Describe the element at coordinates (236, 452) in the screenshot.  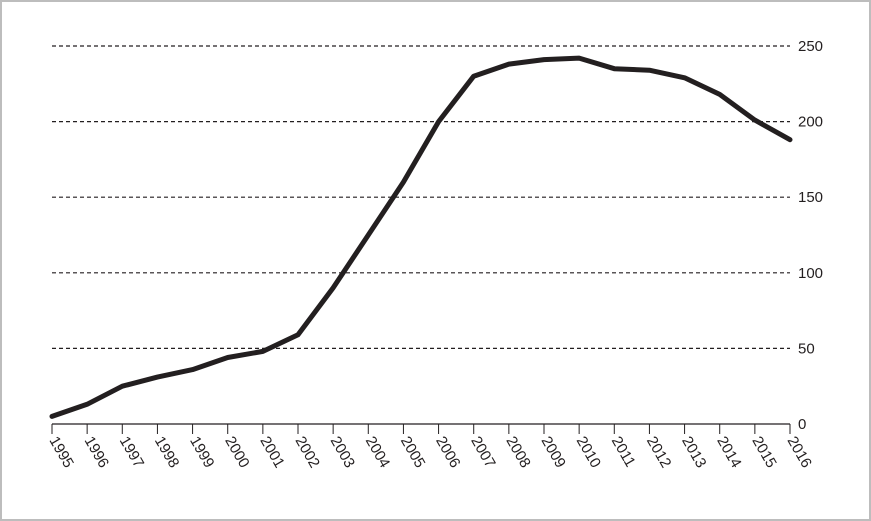
I see `x-tick-label: 2000` at that location.